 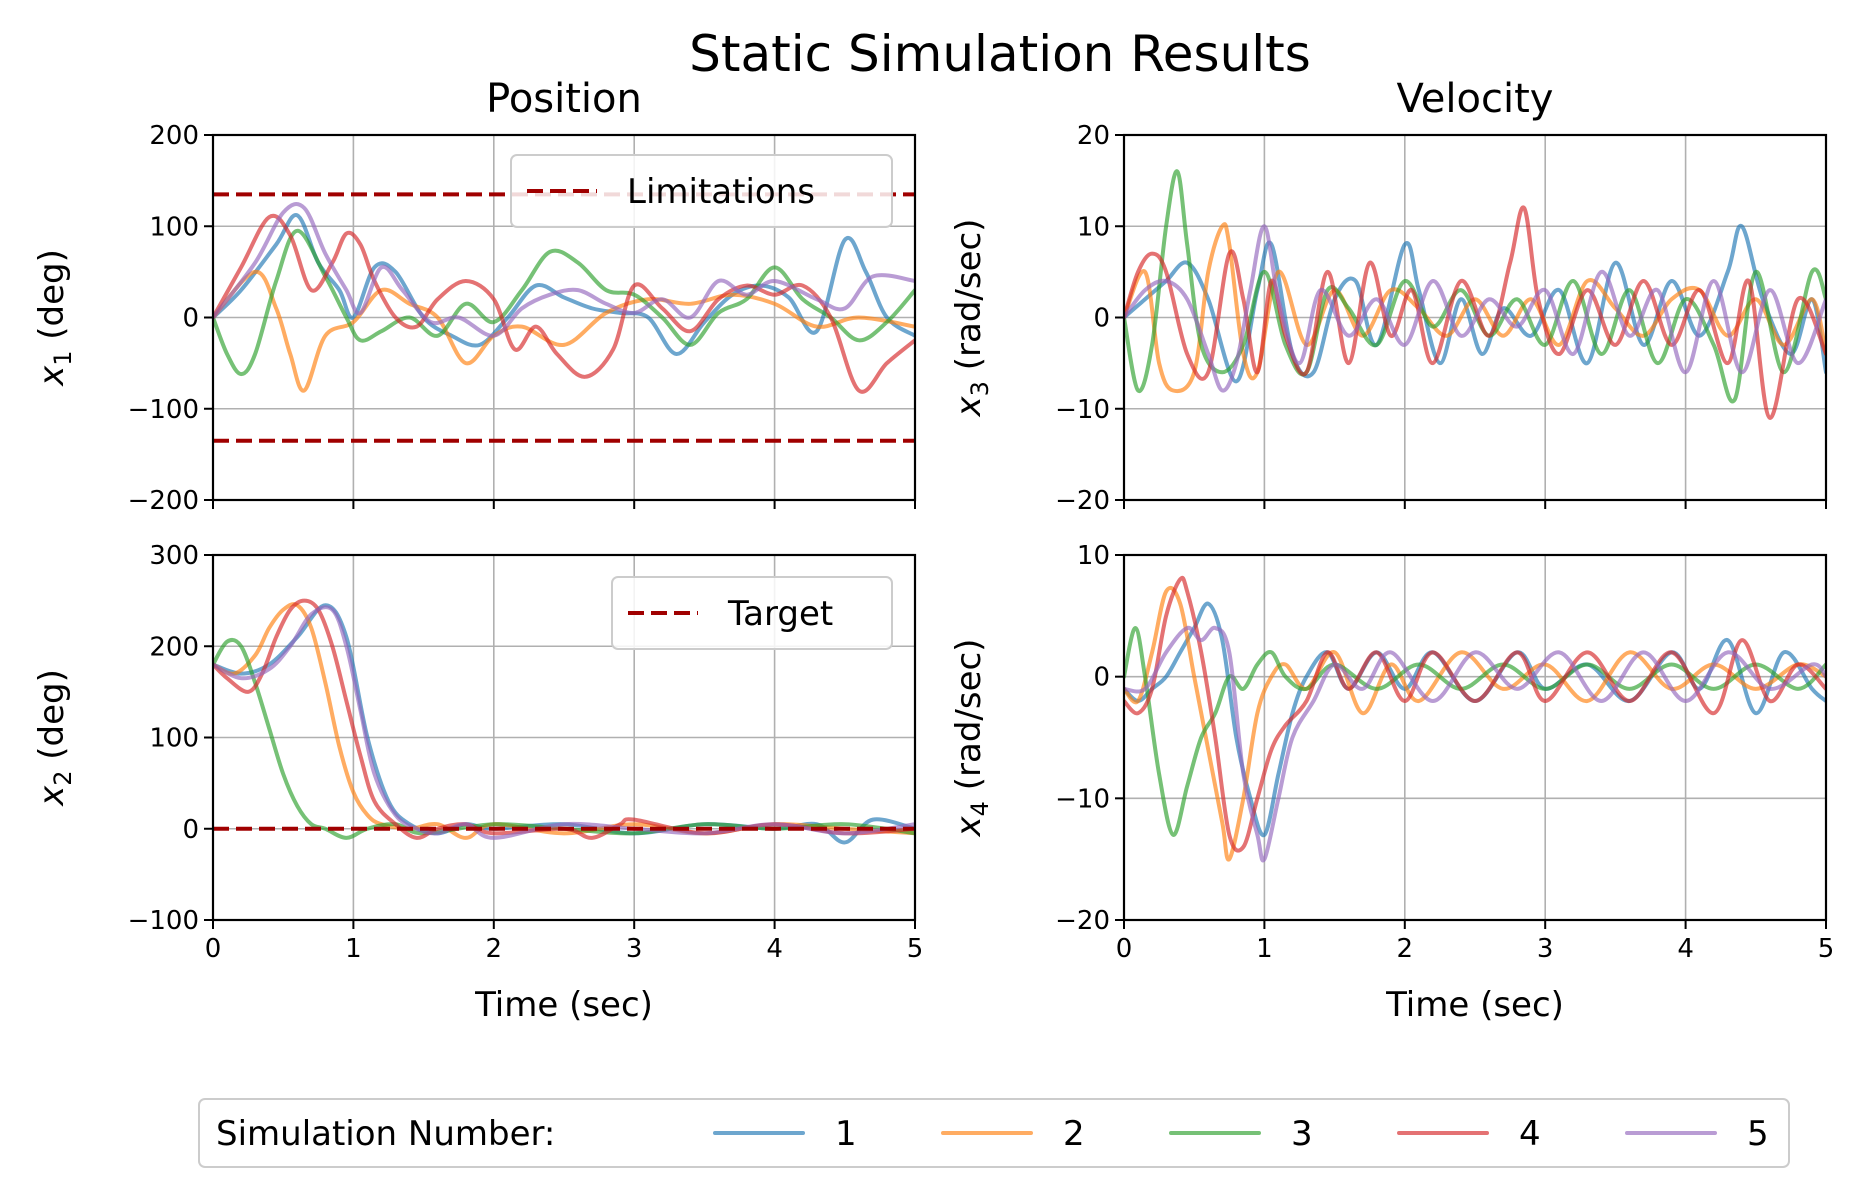 I want to click on figure-title: Static Simulation Results, so click(x=1000, y=54).